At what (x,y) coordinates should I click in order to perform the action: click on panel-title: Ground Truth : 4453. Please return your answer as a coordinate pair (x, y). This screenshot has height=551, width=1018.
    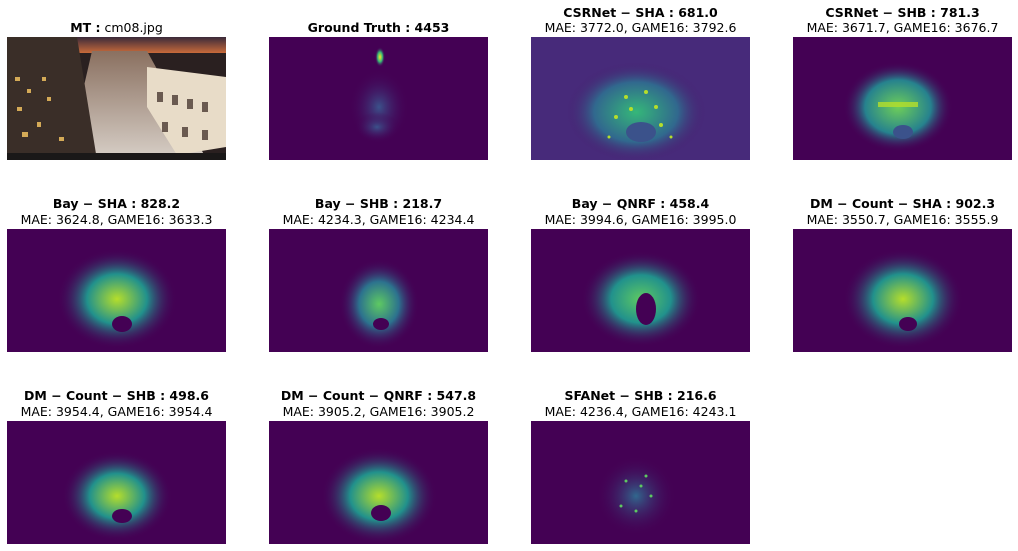
    Looking at the image, I should click on (378, 27).